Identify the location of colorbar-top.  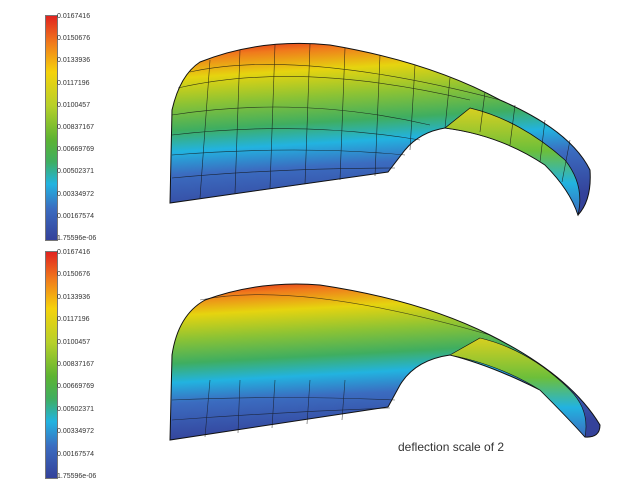
(51, 128).